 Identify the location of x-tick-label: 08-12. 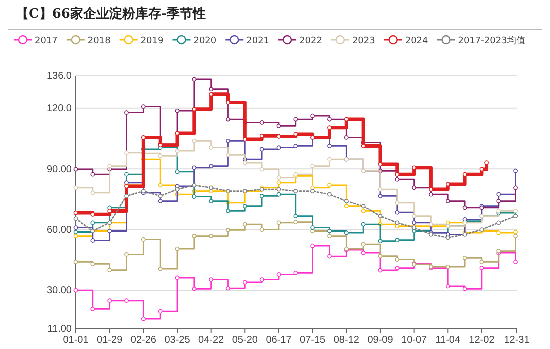
(347, 340).